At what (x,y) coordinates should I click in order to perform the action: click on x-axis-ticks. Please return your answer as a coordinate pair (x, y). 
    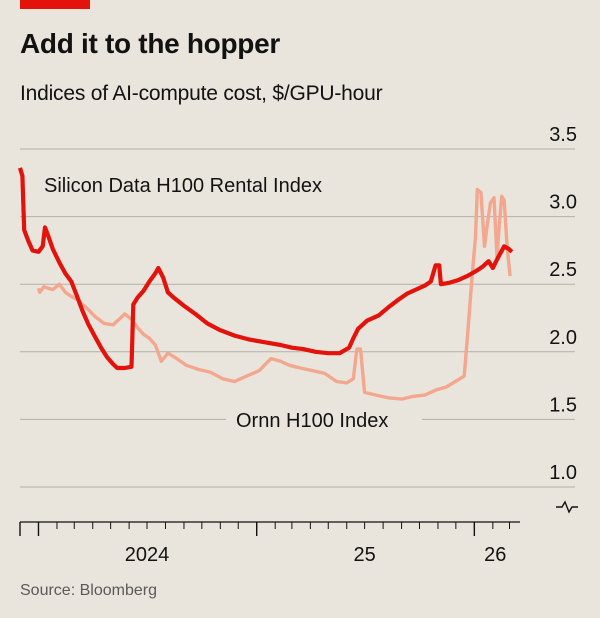
    Looking at the image, I should click on (265, 525).